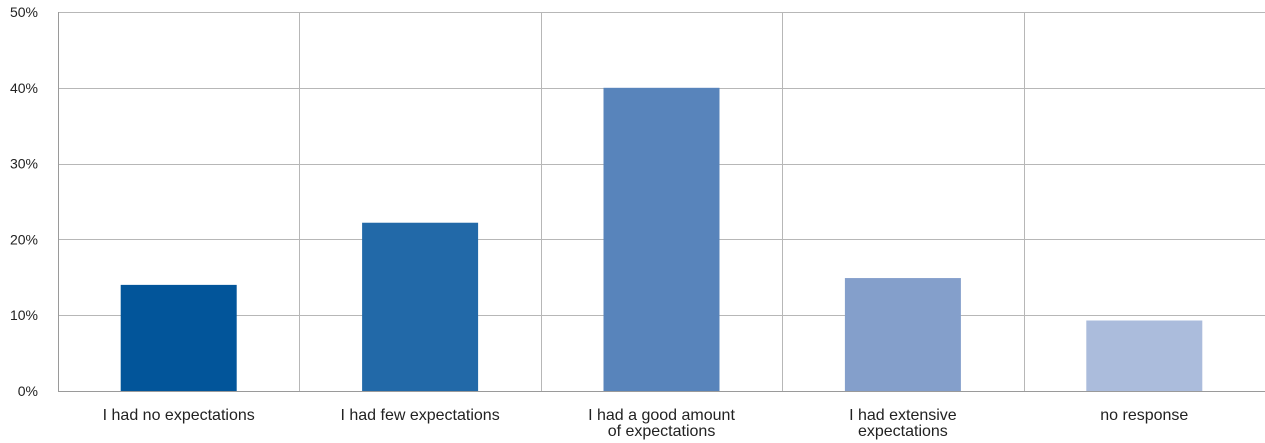 This screenshot has height=443, width=1265. Describe the element at coordinates (661, 415) in the screenshot. I see `x-category-label-line: I had a good amount` at that location.